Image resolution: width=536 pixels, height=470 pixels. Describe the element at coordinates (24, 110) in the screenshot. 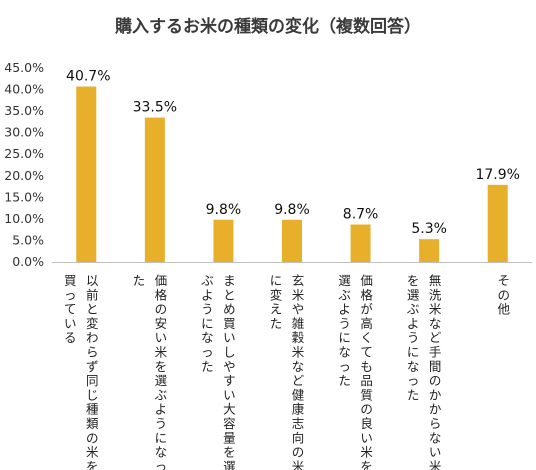

I see `y-tick-label: 35.0%` at that location.